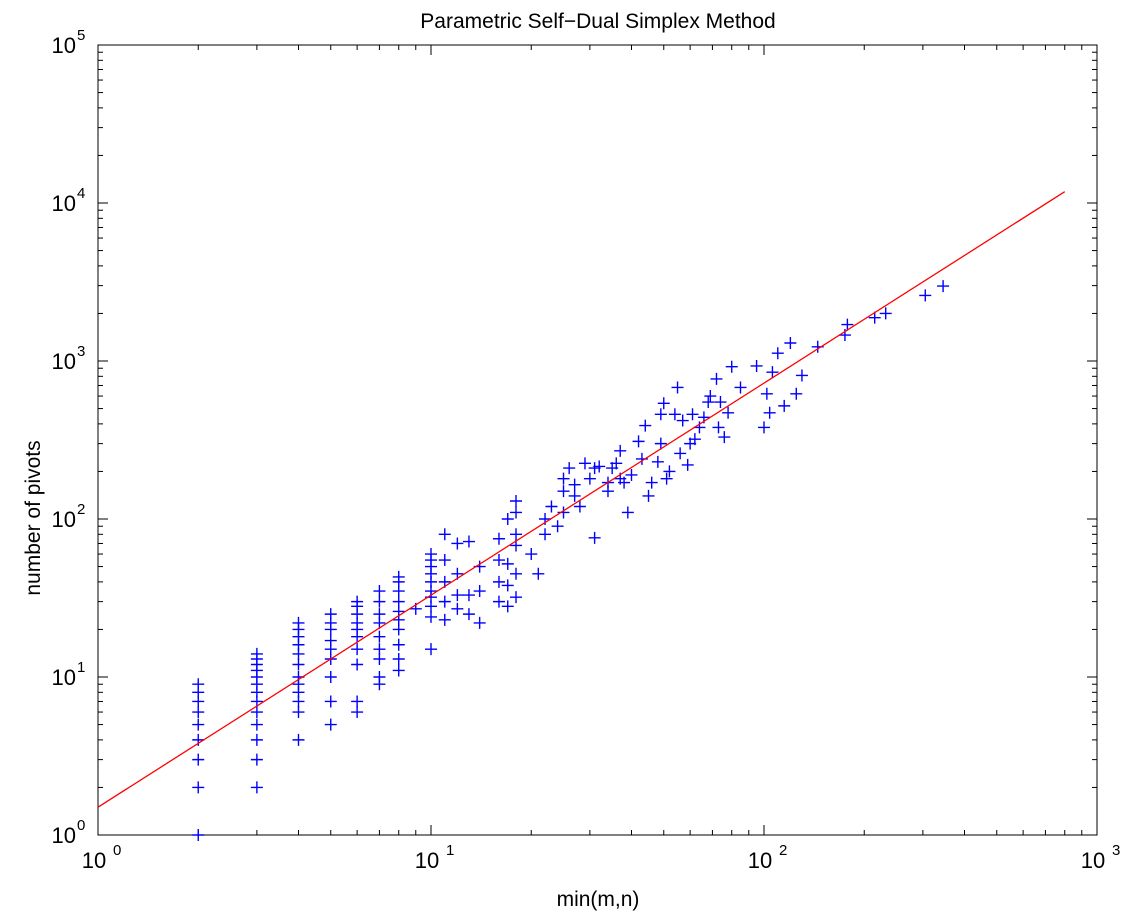  What do you see at coordinates (783, 850) in the screenshot?
I see `x-tick-exponent: 2` at bounding box center [783, 850].